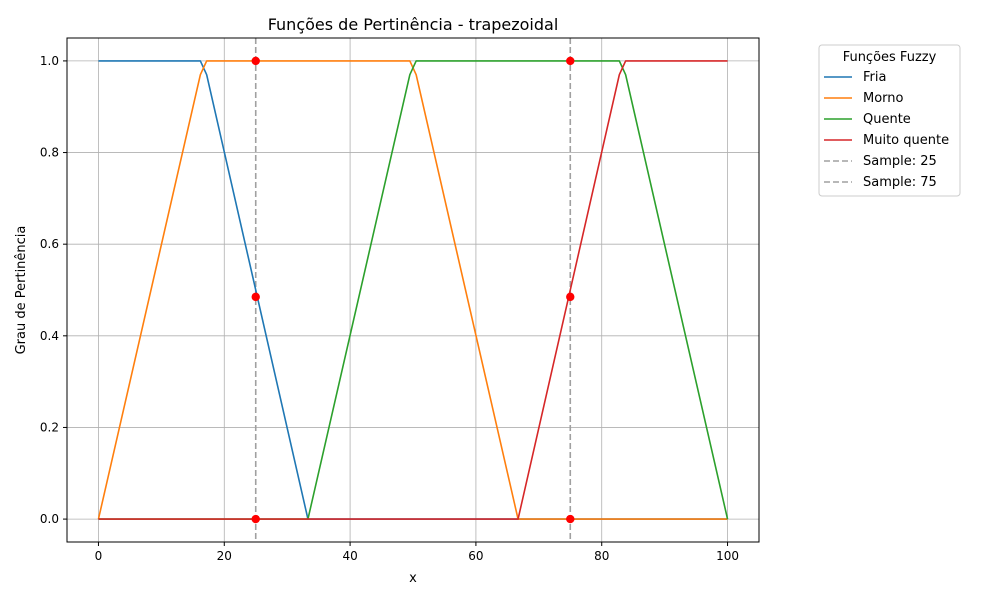 This screenshot has width=1000, height=600. Describe the element at coordinates (49, 153) in the screenshot. I see `y-tick-label: 0.8` at that location.